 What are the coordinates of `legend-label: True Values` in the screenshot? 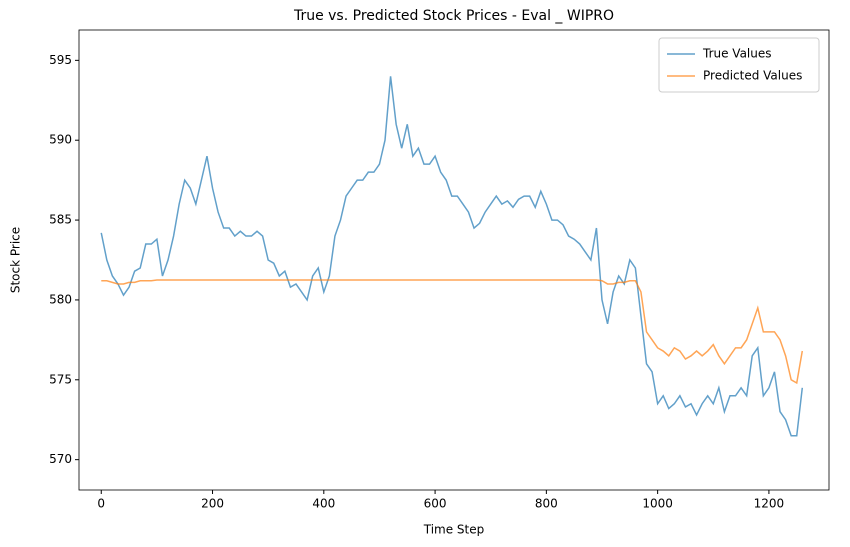 It's located at (737, 54).